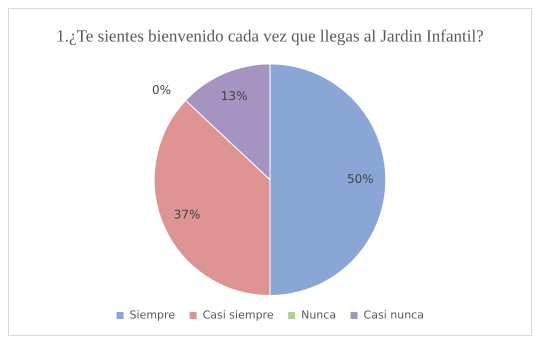 The width and height of the screenshot is (540, 344). I want to click on data-label: 13%, so click(234, 95).